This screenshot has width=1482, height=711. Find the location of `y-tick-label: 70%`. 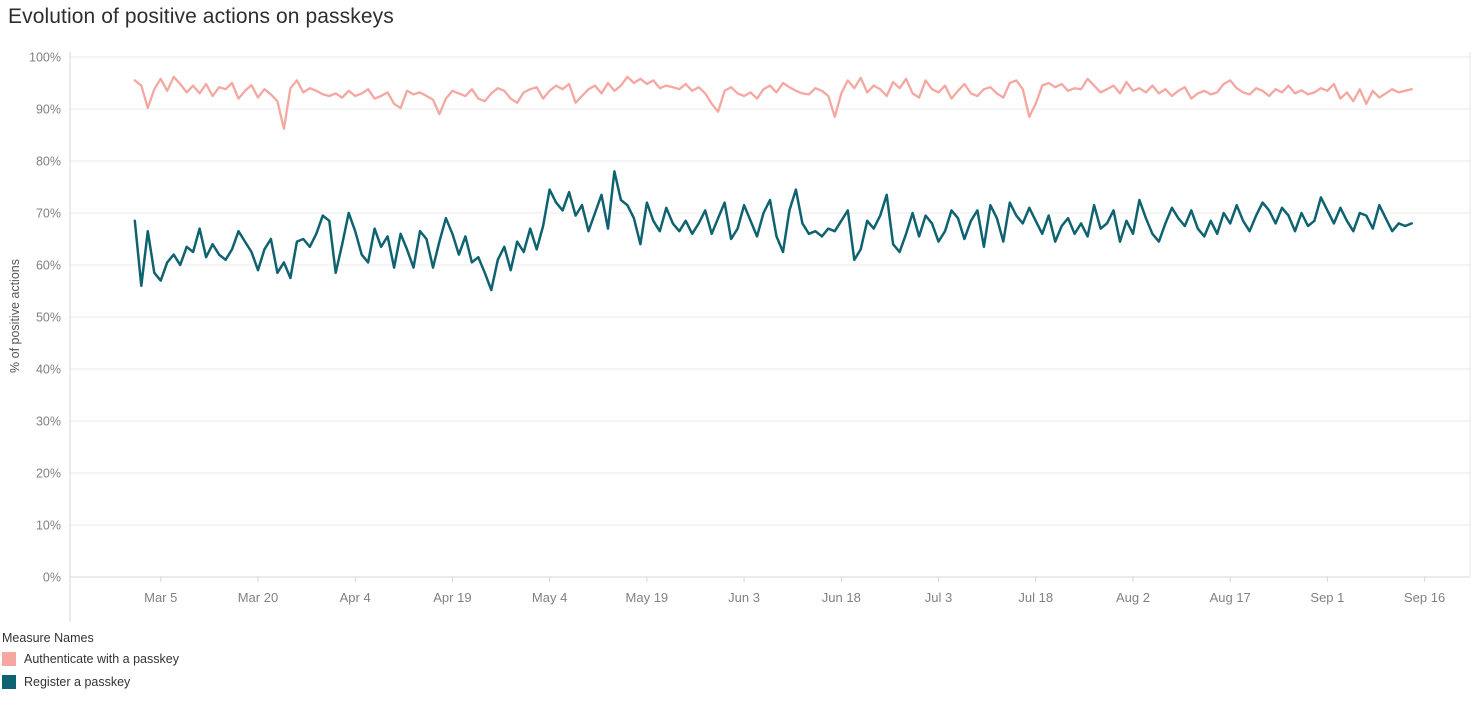

y-tick-label: 70% is located at coordinates (48, 214).